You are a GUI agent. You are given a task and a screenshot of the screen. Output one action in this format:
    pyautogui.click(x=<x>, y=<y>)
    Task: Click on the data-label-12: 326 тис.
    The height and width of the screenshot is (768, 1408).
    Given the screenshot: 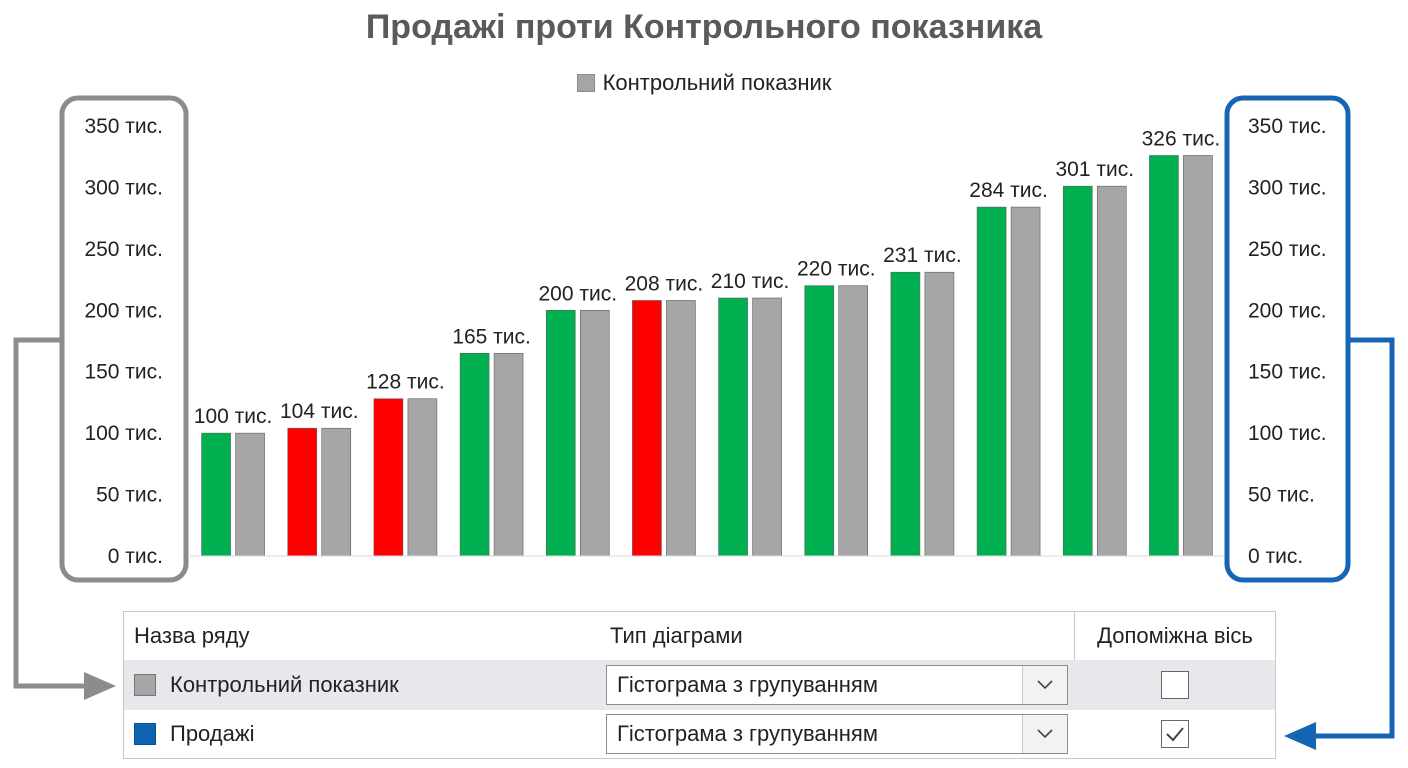 What is the action you would take?
    pyautogui.click(x=1181, y=138)
    